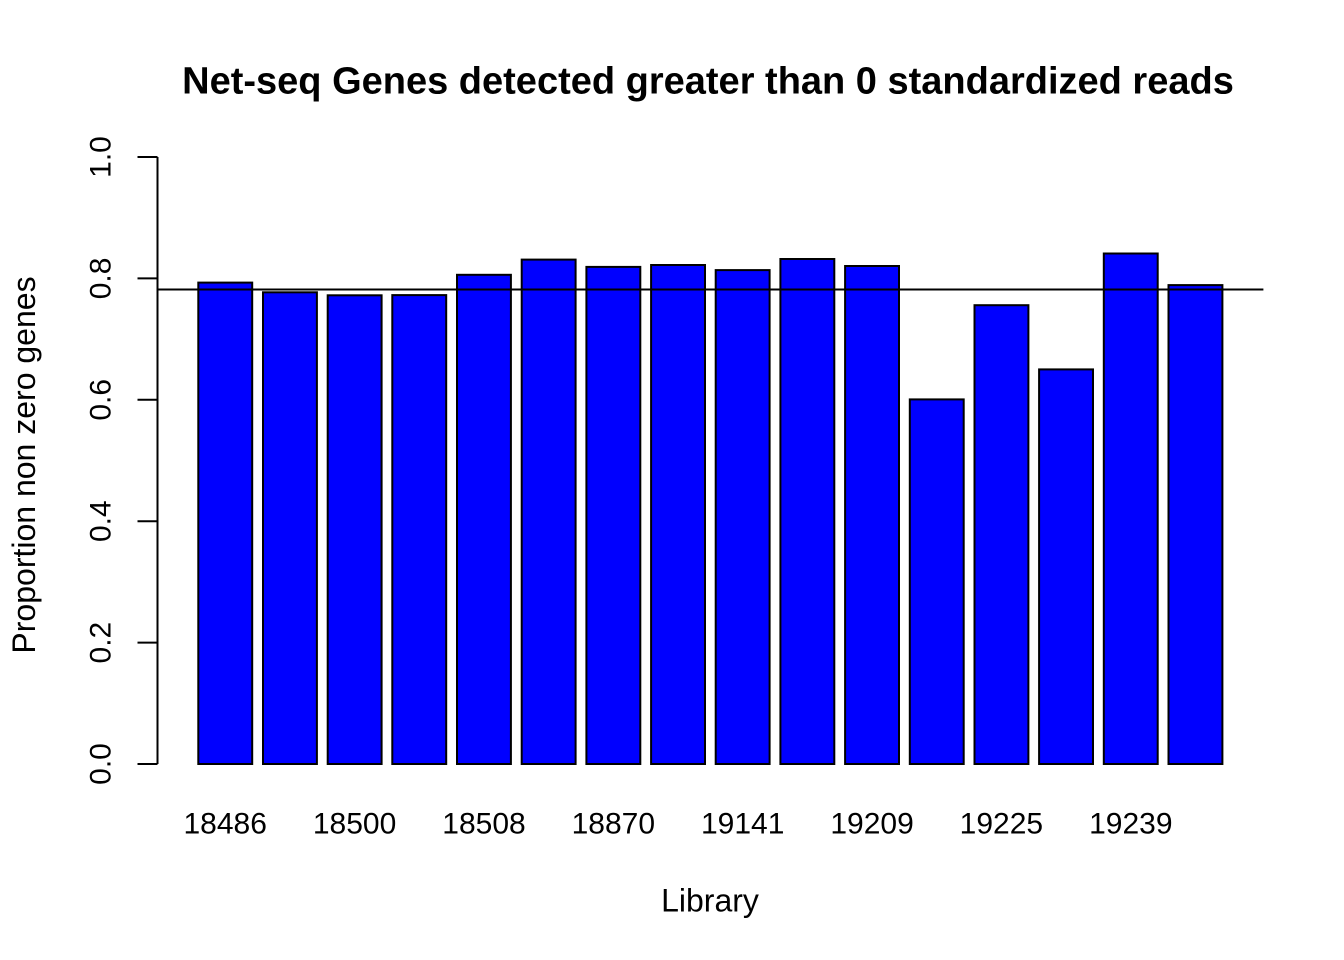 The image size is (1344, 960). I want to click on svg-text: 0.0, so click(101, 764).